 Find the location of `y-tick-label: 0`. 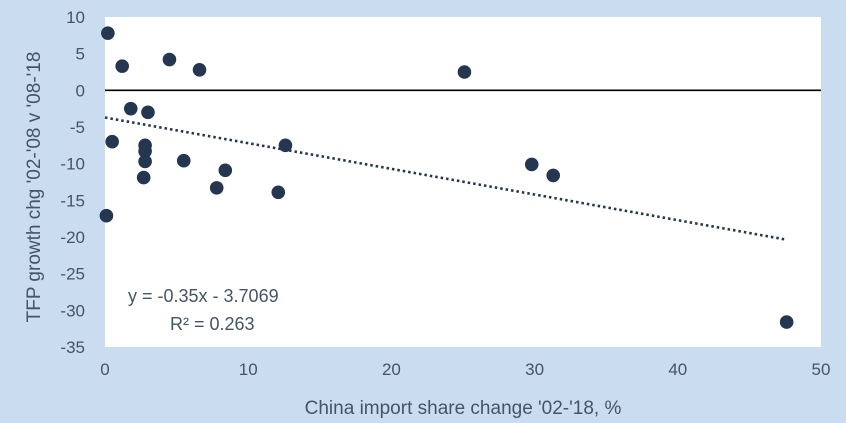

y-tick-label: 0 is located at coordinates (80, 90).